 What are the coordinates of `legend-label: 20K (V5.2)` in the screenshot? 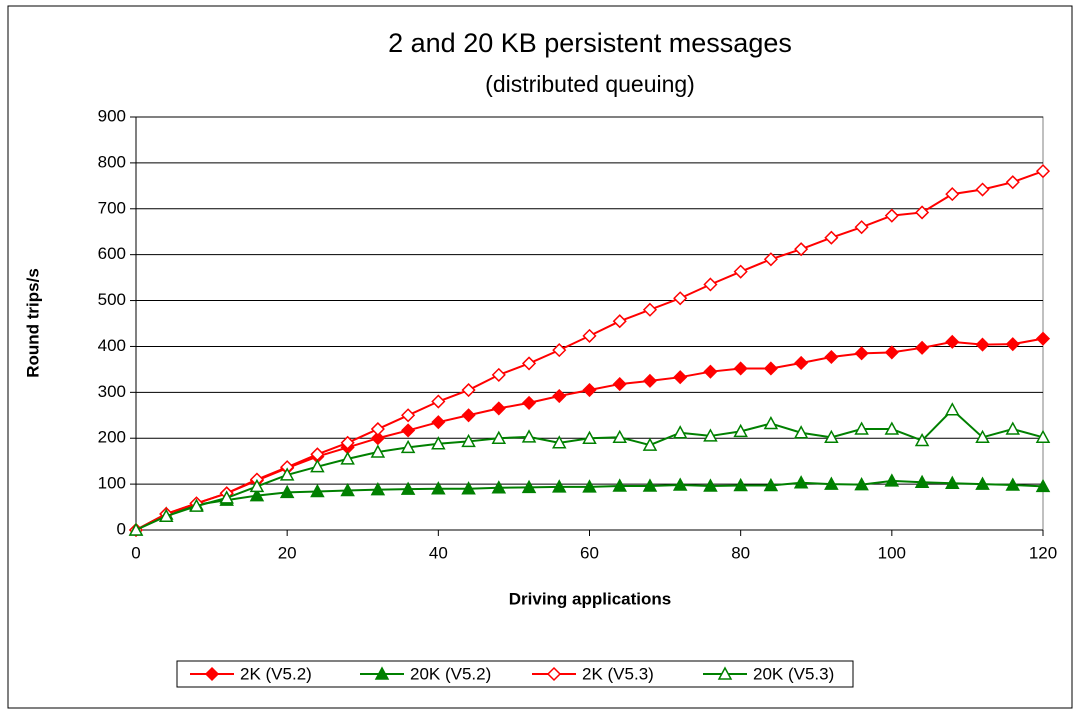 It's located at (450, 673).